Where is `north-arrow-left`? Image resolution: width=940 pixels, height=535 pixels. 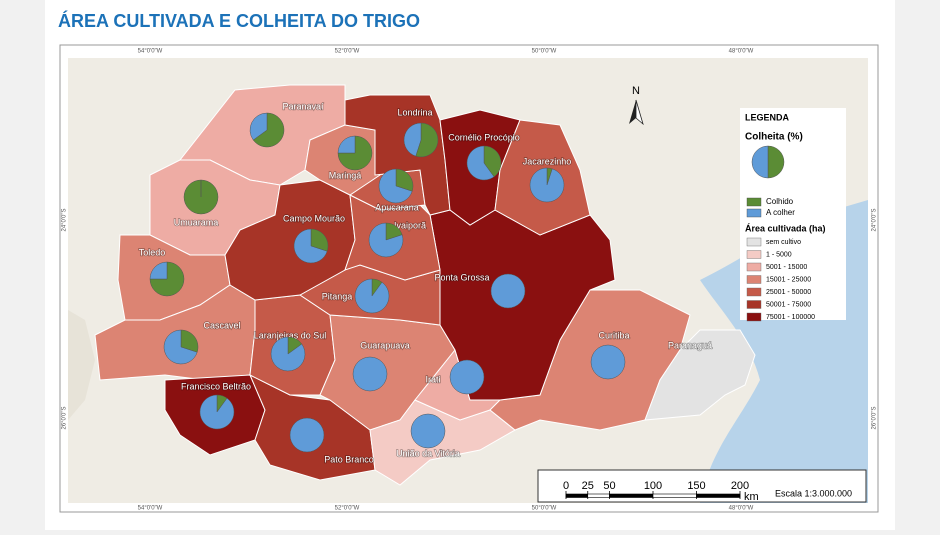
north-arrow-left is located at coordinates (632, 112).